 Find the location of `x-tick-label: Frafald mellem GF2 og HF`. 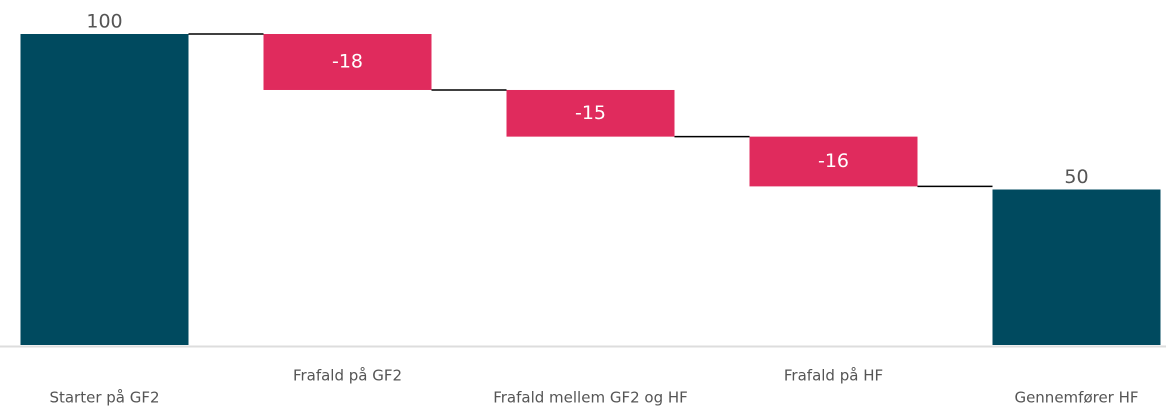

x-tick-label: Frafald mellem GF2 og HF is located at coordinates (590, 398).